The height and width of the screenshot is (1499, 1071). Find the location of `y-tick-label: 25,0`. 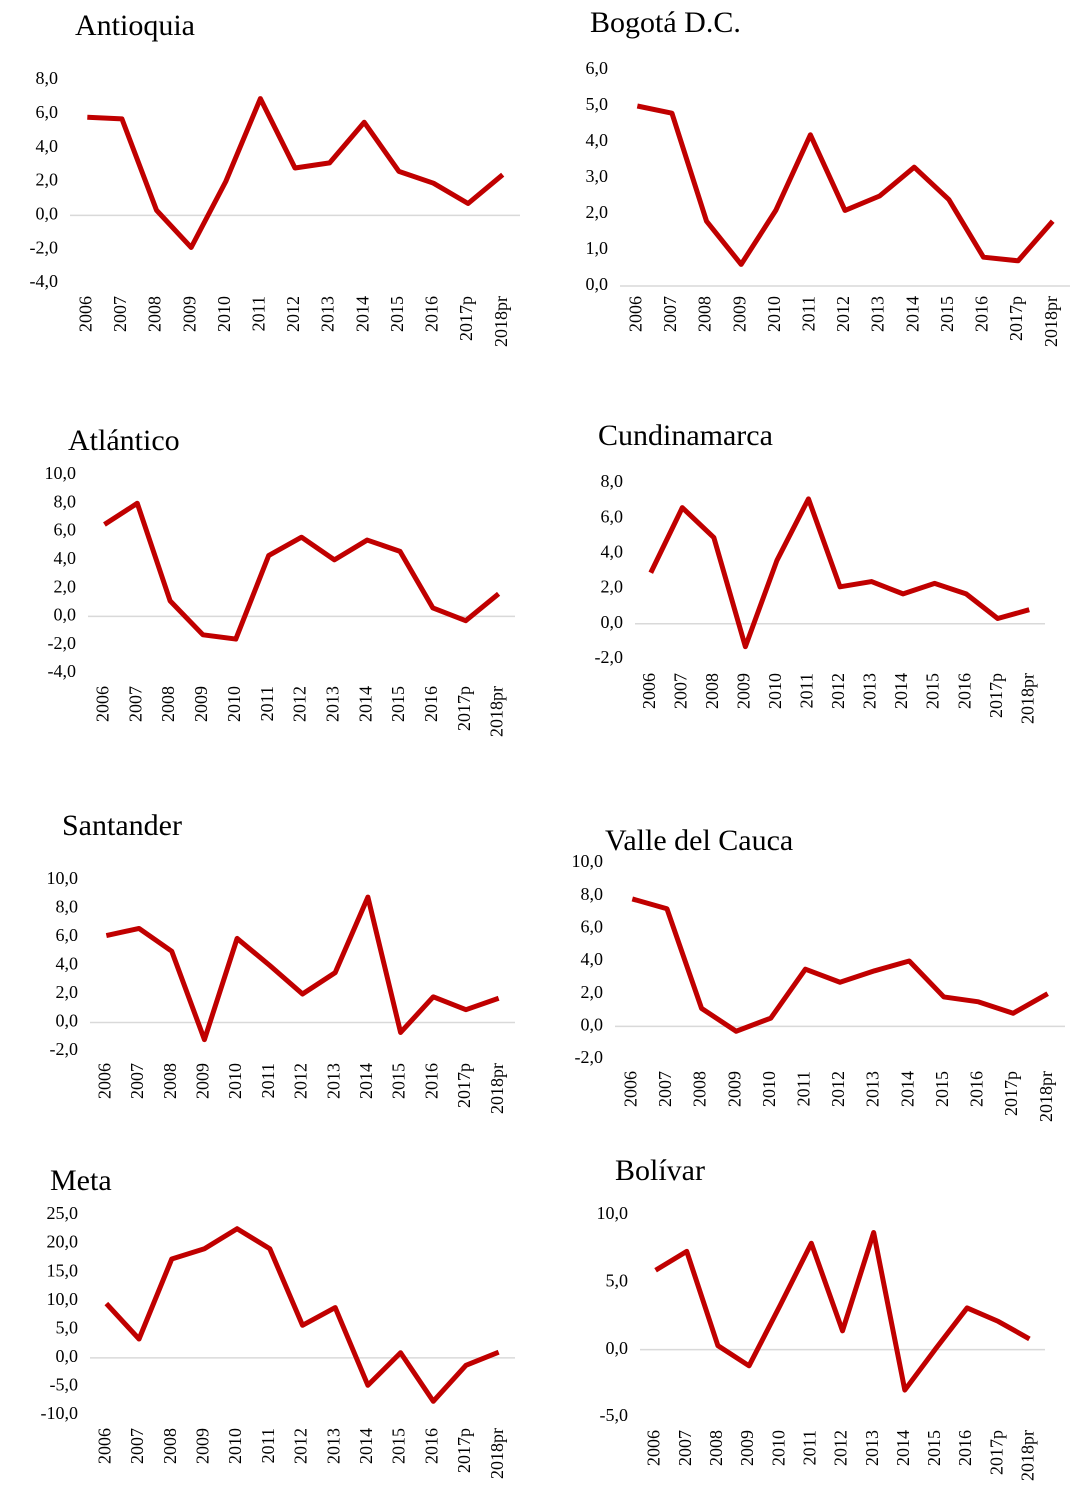

y-tick-label: 25,0 is located at coordinates (63, 1213).